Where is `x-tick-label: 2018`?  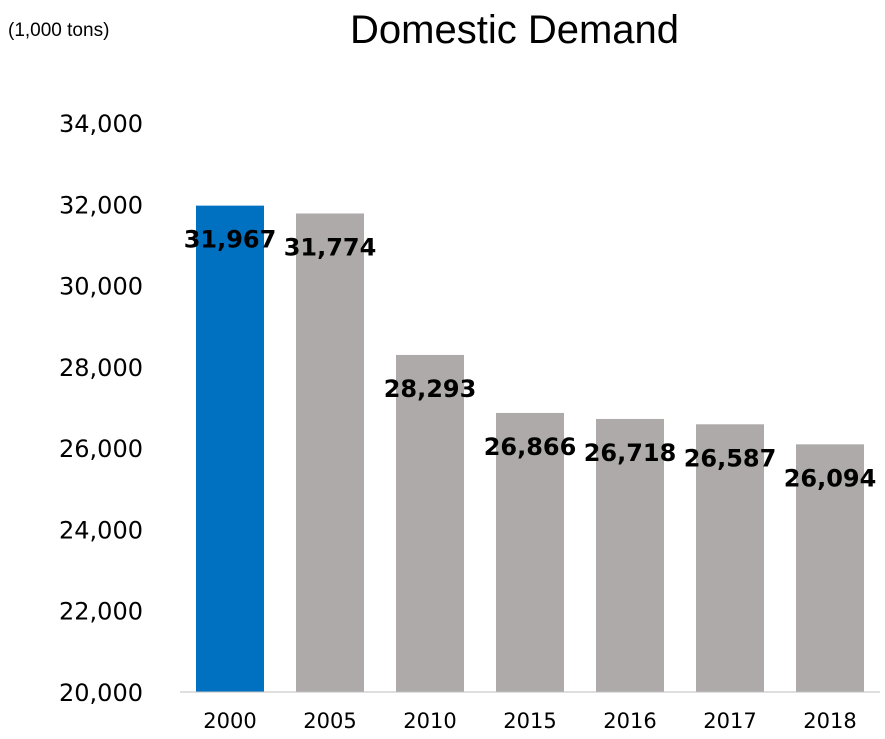
x-tick-label: 2018 is located at coordinates (829, 721).